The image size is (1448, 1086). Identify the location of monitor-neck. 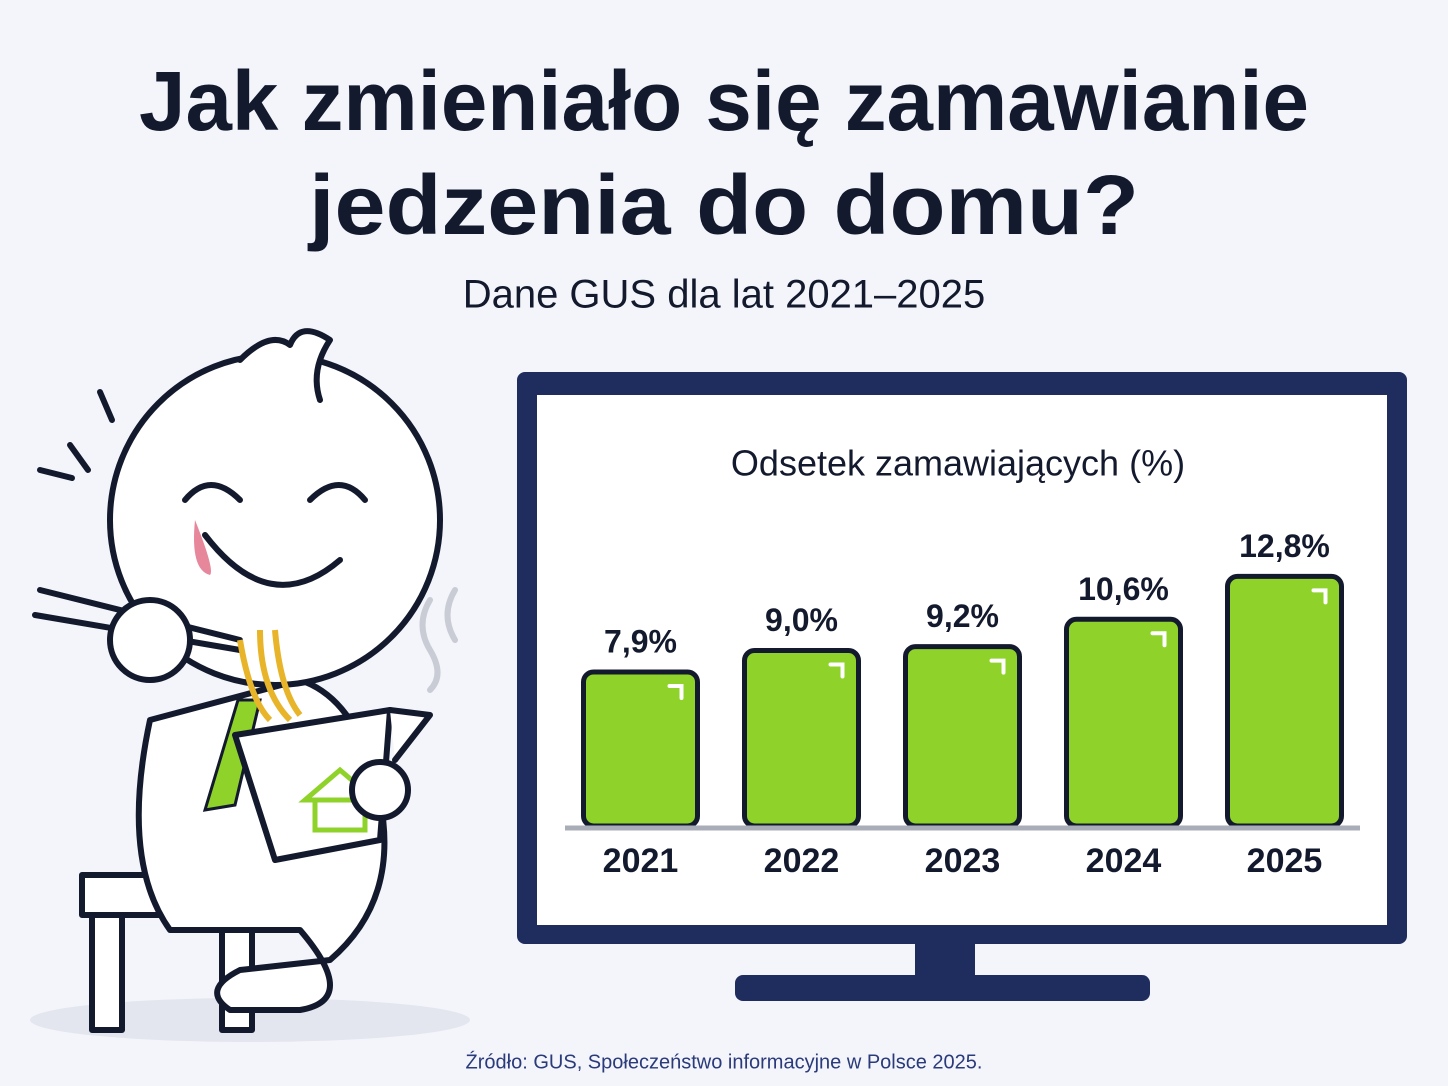
(945, 961).